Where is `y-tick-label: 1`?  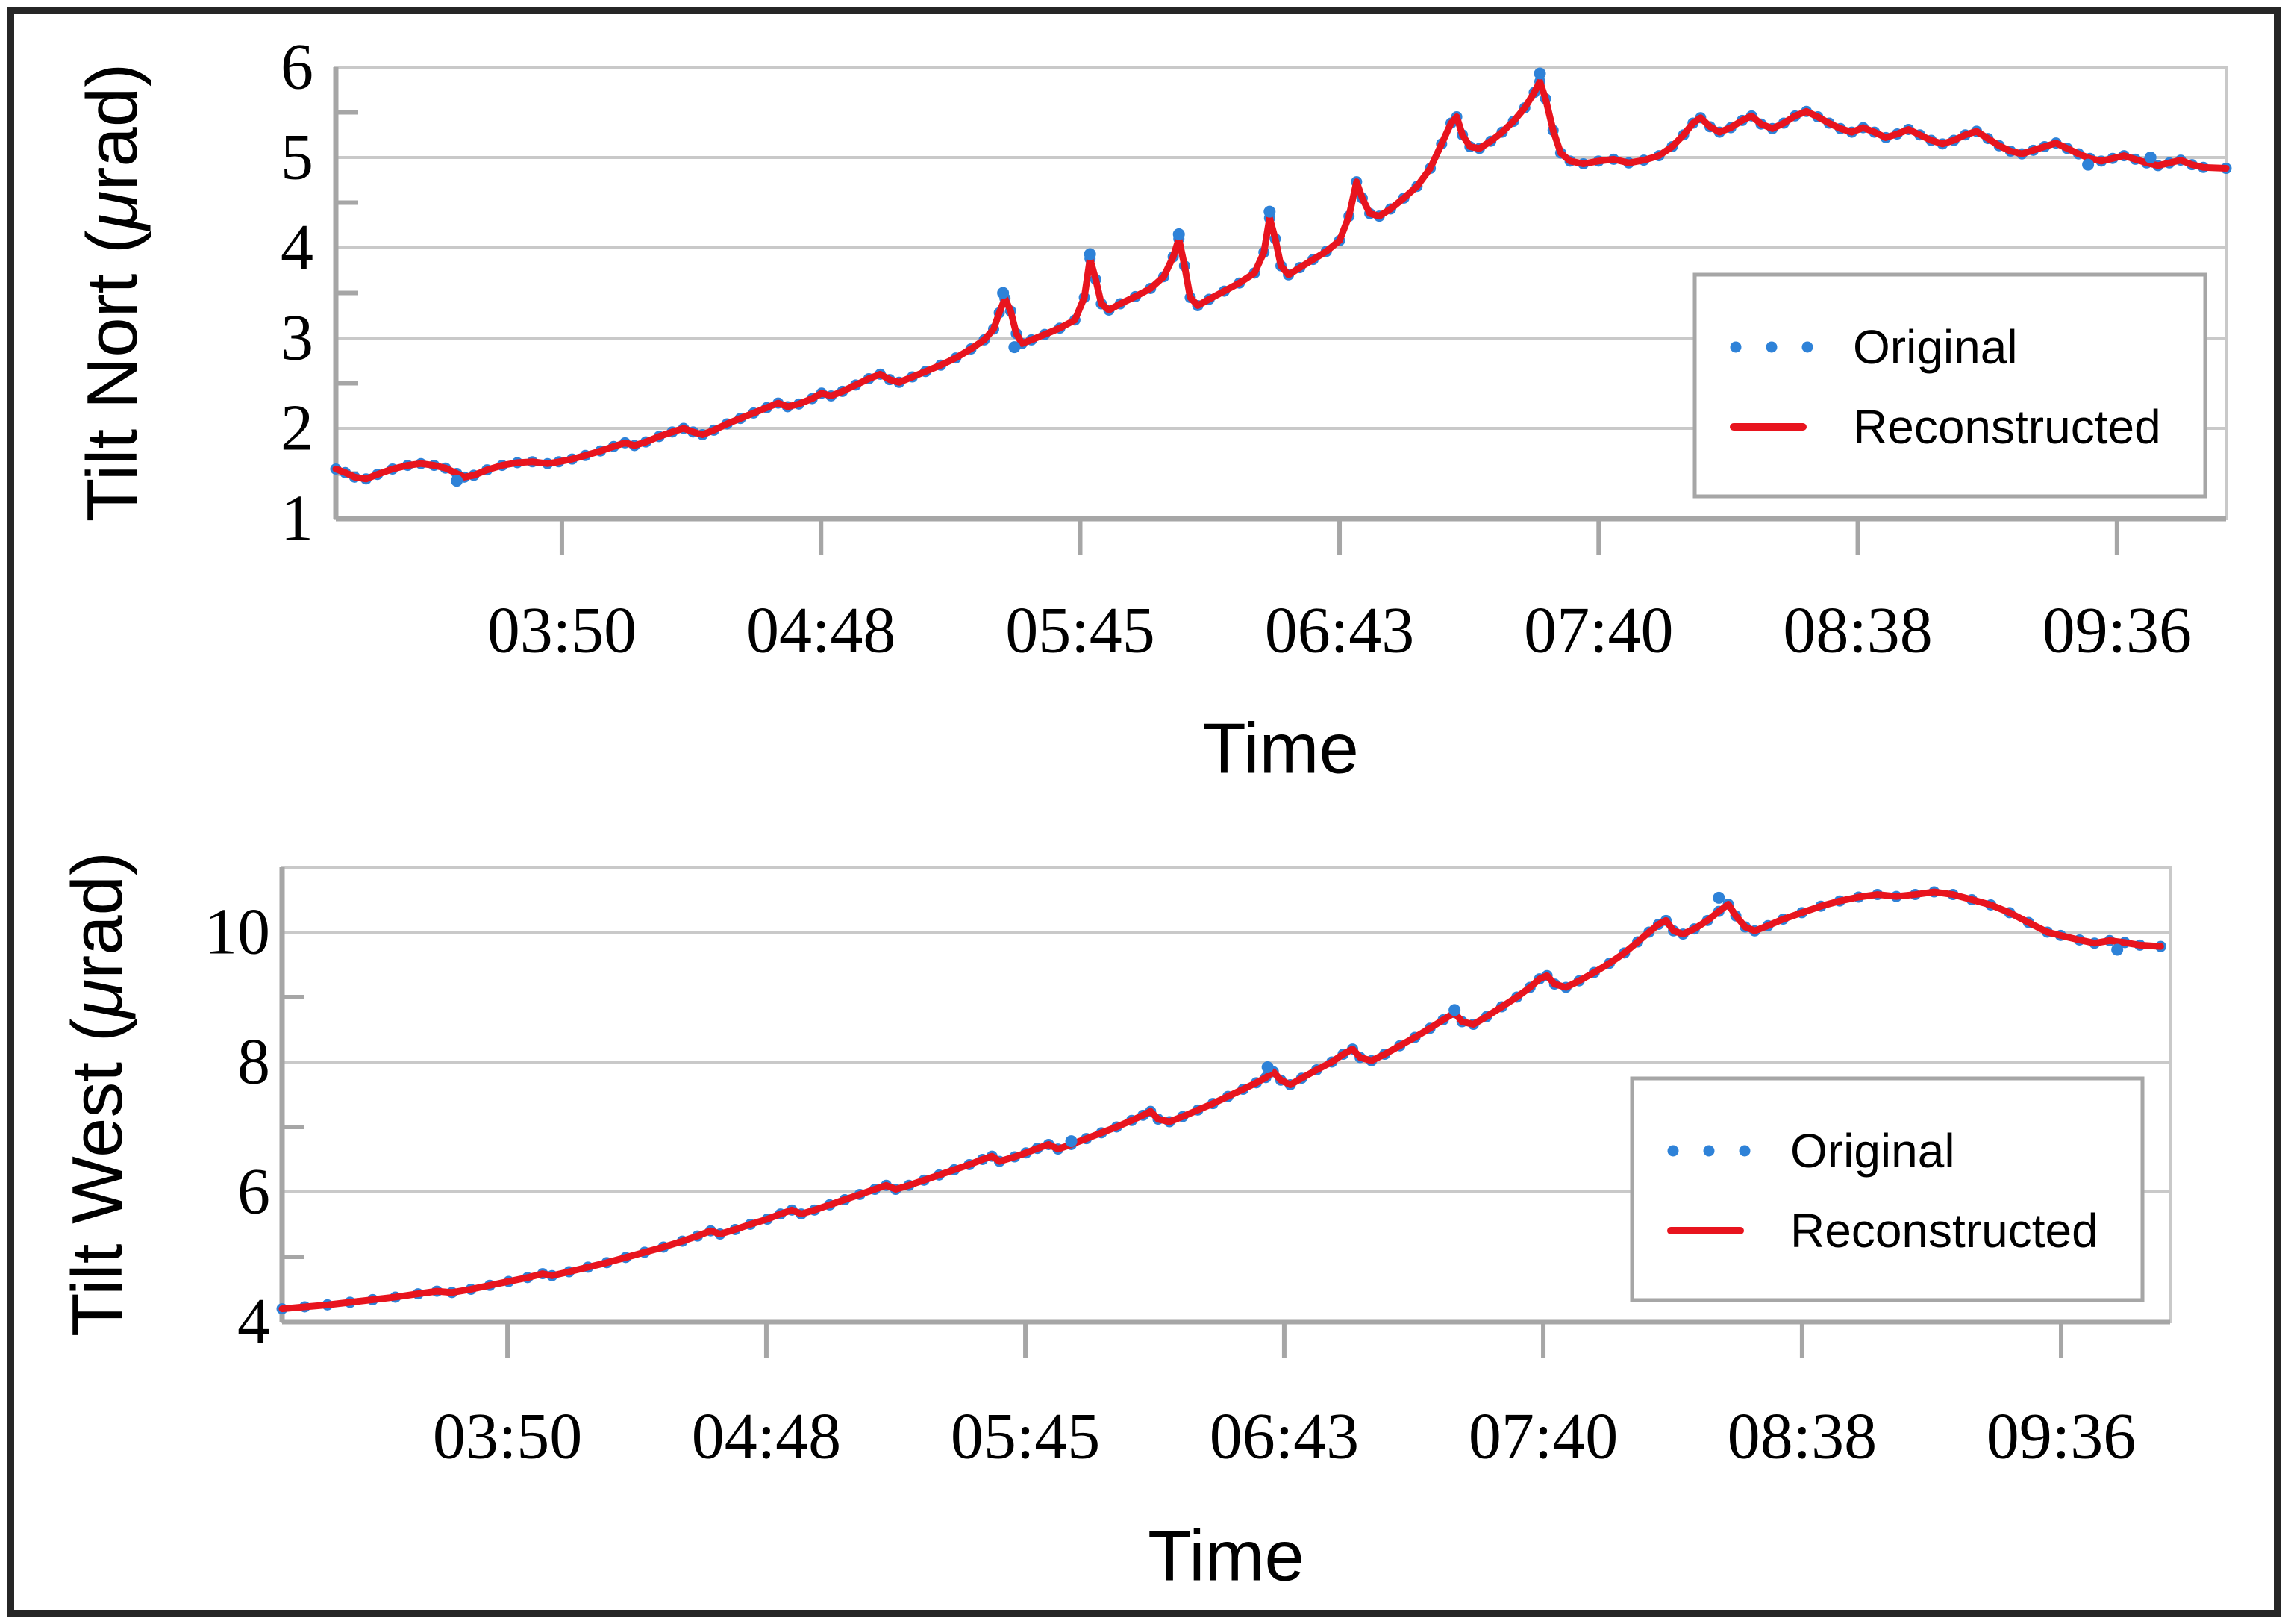 y-tick-label: 1 is located at coordinates (297, 519).